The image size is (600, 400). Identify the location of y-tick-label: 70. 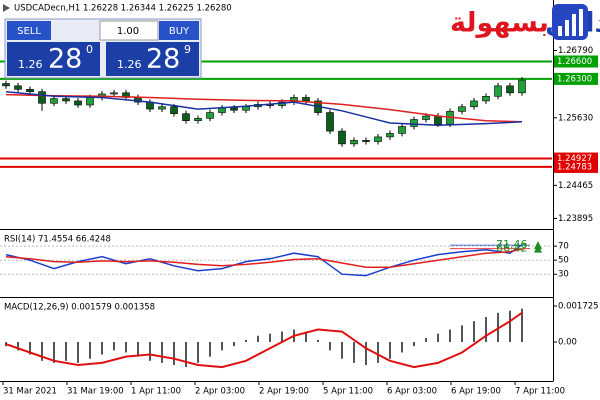
(563, 247).